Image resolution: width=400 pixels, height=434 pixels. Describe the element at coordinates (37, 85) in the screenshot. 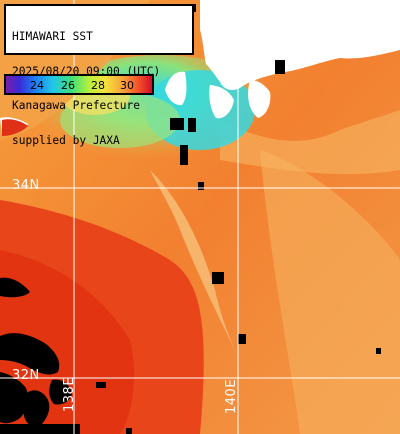

I see `scale-tick-24: 24` at that location.